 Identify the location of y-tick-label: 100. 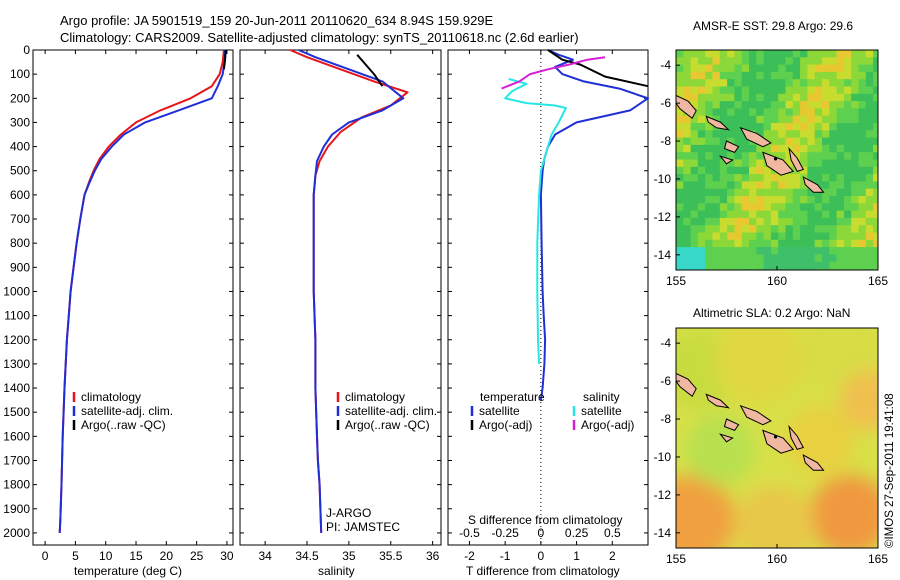
(20, 74).